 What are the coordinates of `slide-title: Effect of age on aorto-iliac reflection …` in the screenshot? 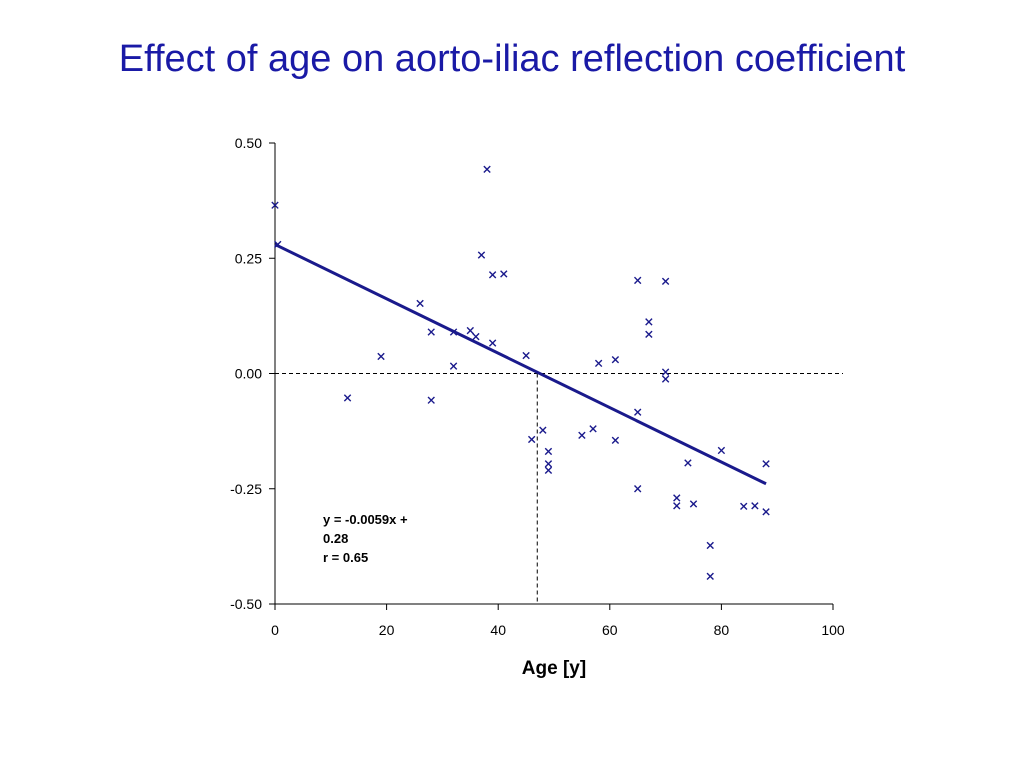 It's located at (512, 59).